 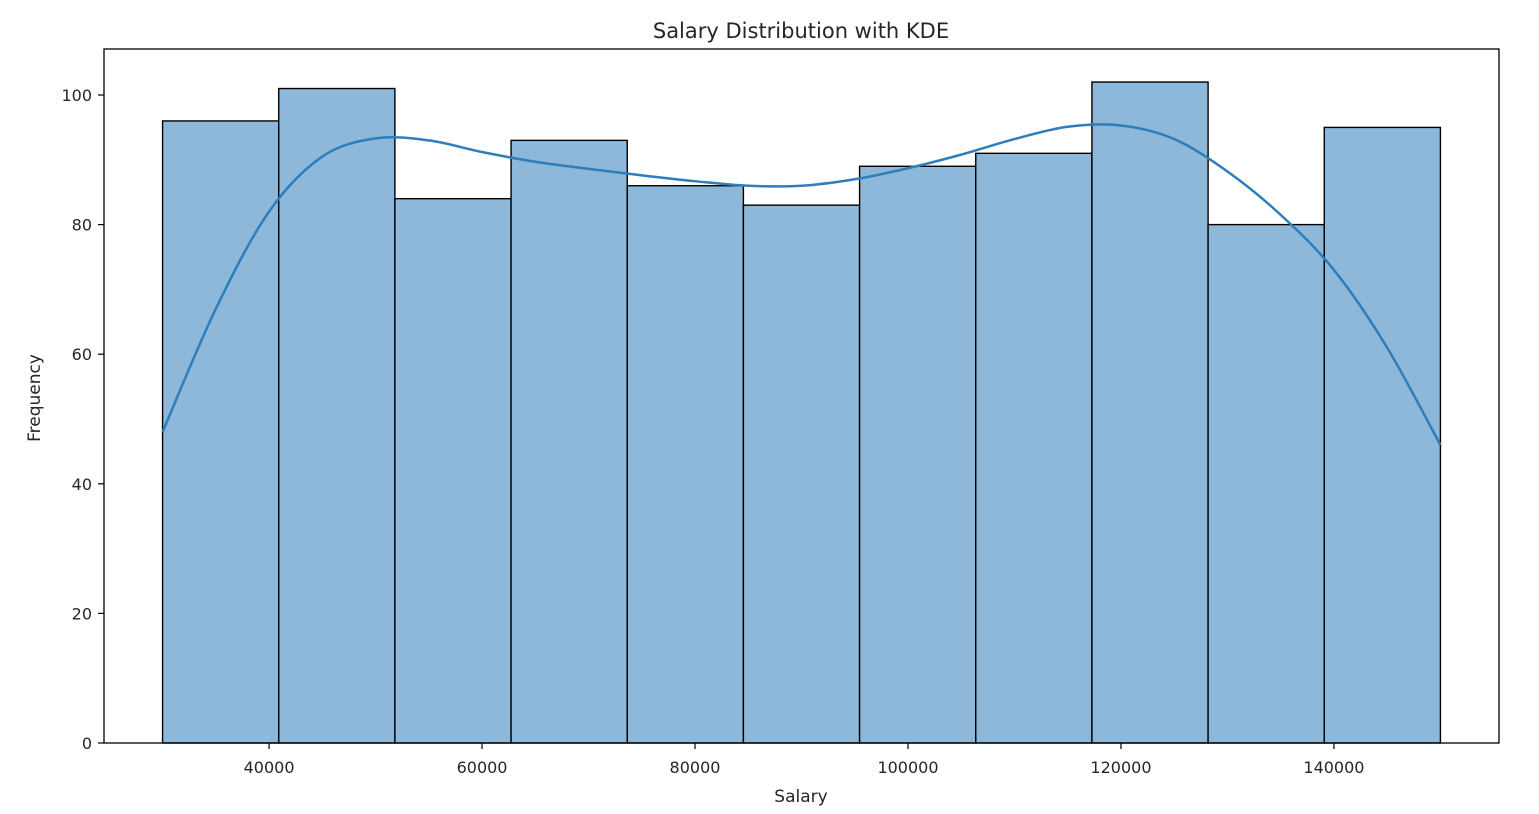 What do you see at coordinates (76, 95) in the screenshot?
I see `y-tick-label: 100` at bounding box center [76, 95].